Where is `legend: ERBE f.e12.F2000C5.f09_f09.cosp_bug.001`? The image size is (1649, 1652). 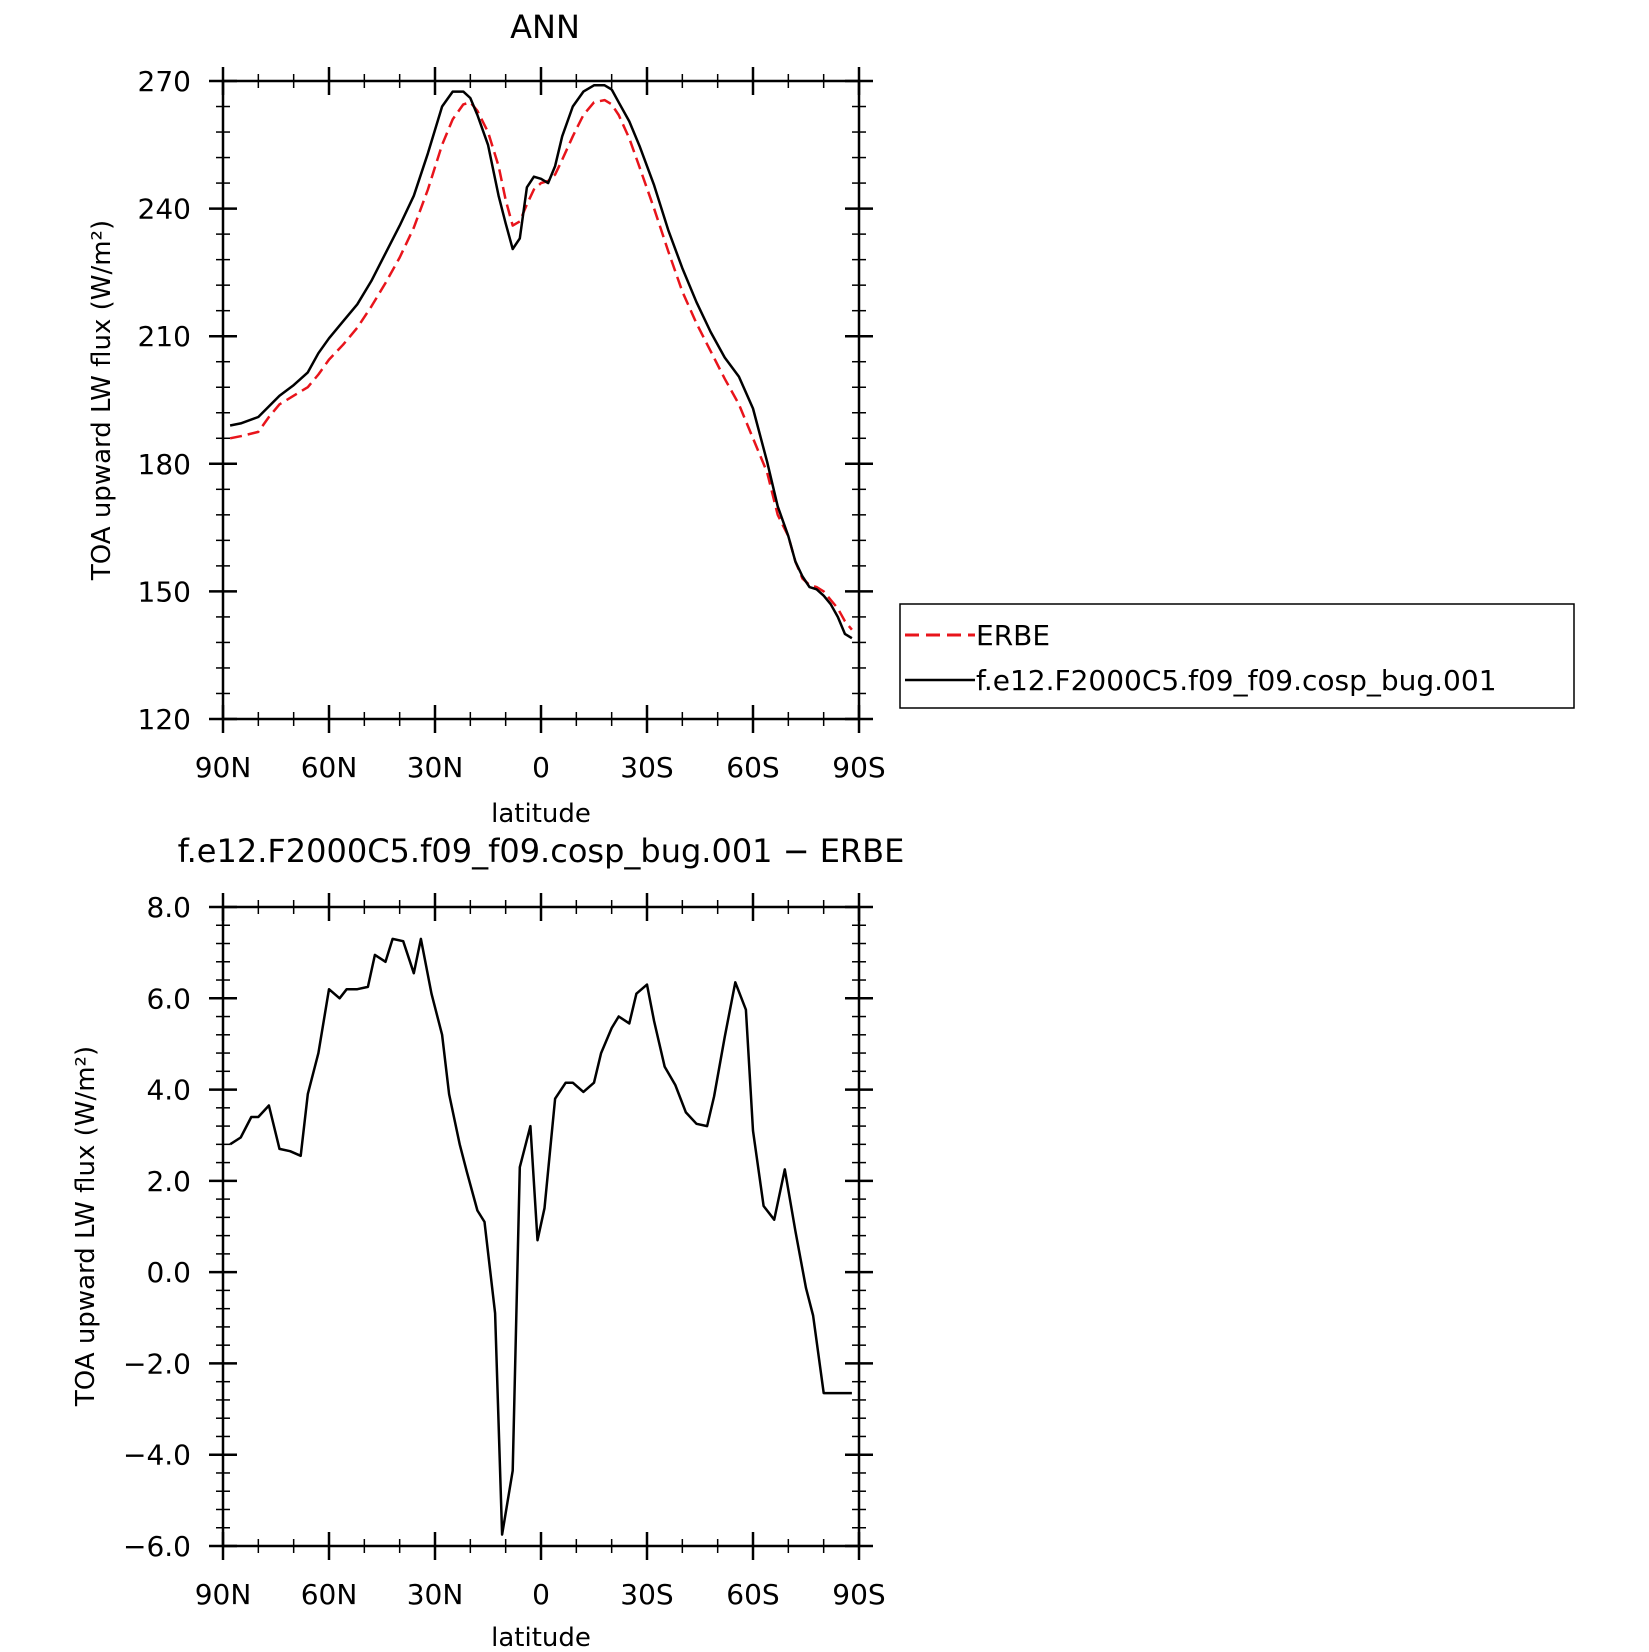 legend: ERBE f.e12.F2000C5.f09_f09.cosp_bug.001 is located at coordinates (1237, 656).